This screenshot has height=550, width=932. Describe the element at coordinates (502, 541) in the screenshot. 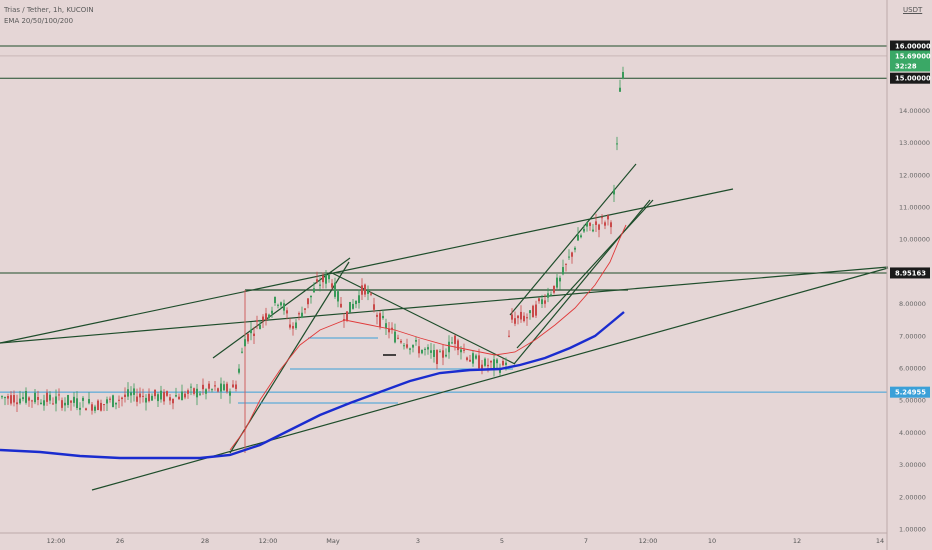

I see `time-tick-label: 5` at that location.